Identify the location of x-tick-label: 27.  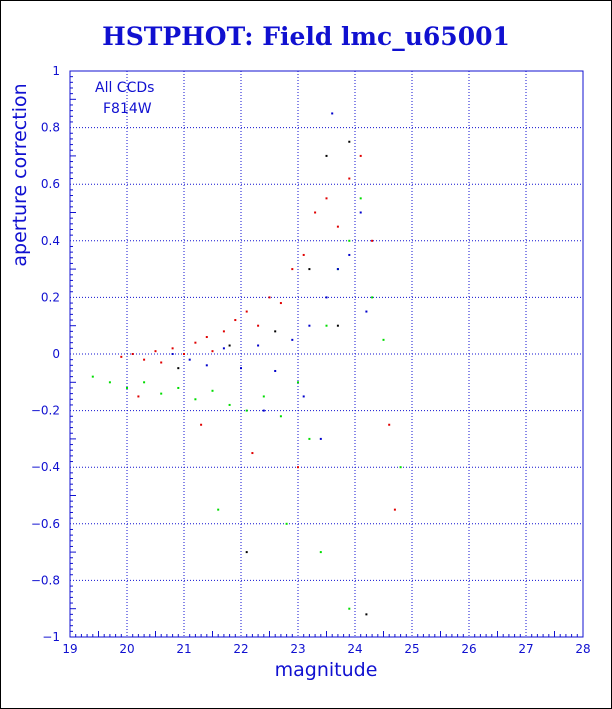
(525, 649).